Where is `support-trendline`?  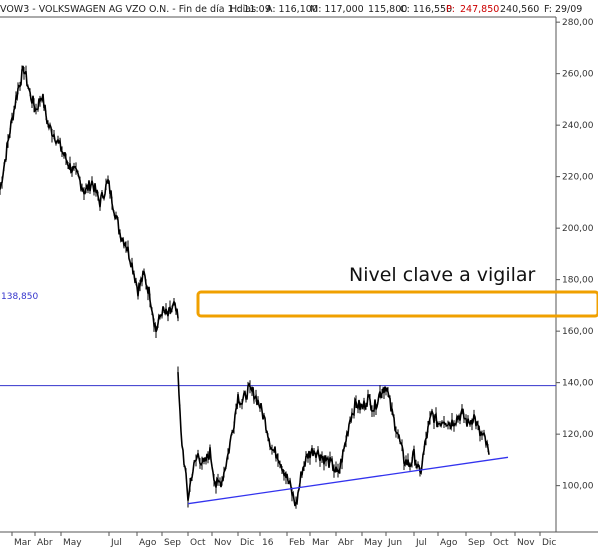 support-trendline is located at coordinates (348, 480).